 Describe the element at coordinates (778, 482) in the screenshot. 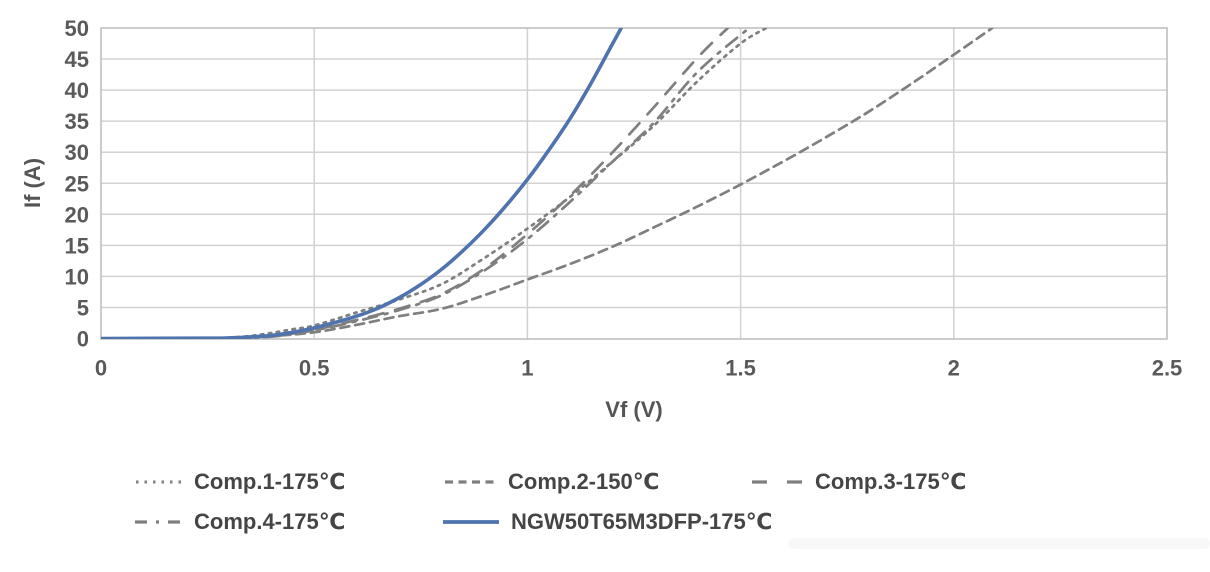

I see `long-dash-line-icon` at that location.